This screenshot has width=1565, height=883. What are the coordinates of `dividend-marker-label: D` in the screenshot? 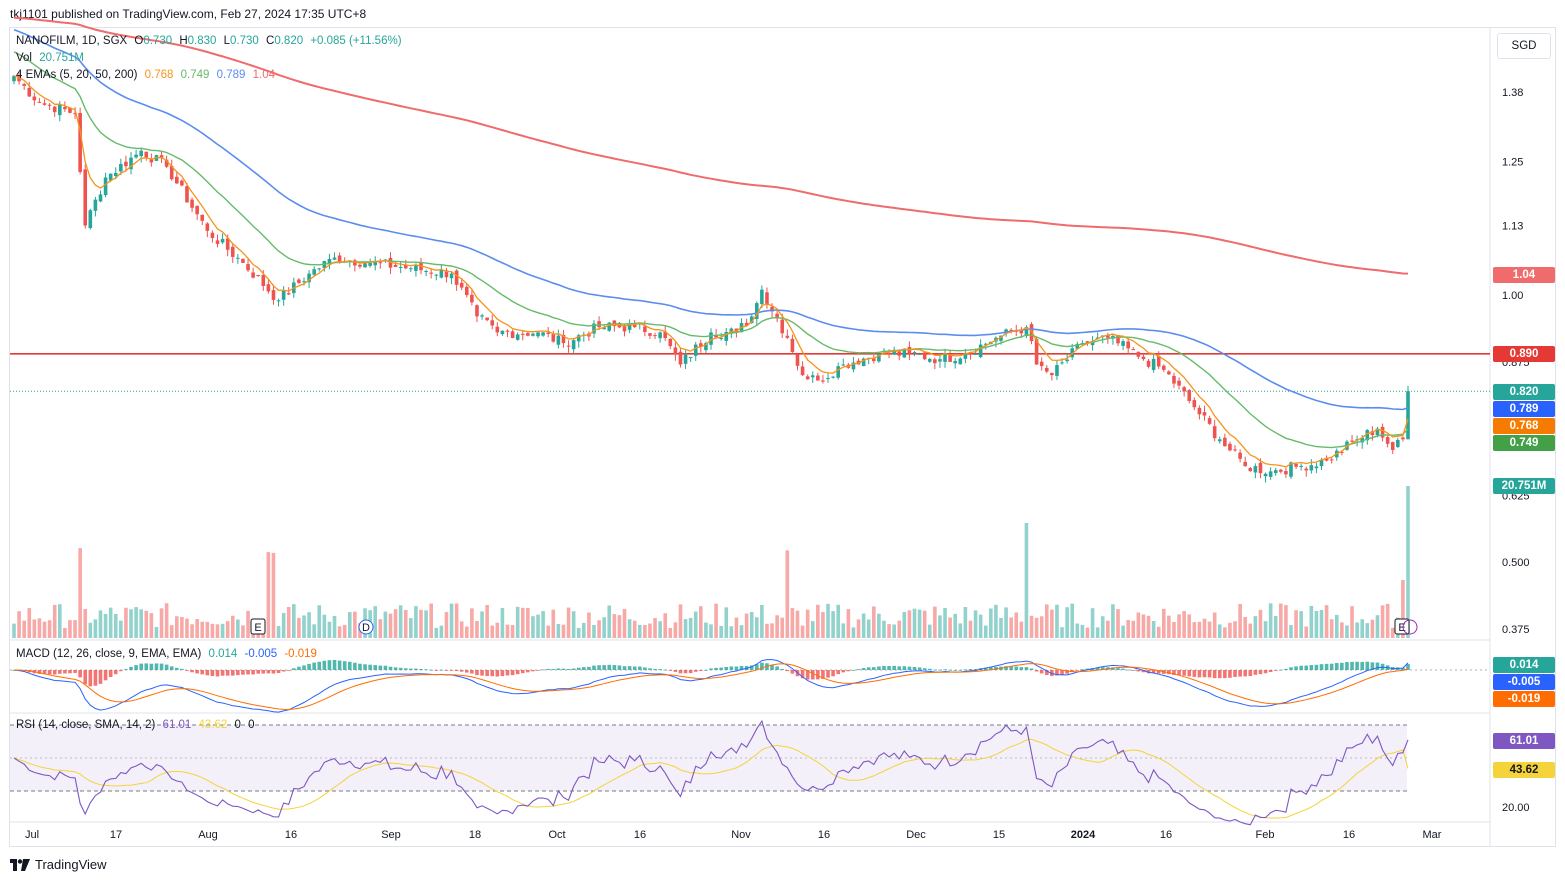 It's located at (366, 628).